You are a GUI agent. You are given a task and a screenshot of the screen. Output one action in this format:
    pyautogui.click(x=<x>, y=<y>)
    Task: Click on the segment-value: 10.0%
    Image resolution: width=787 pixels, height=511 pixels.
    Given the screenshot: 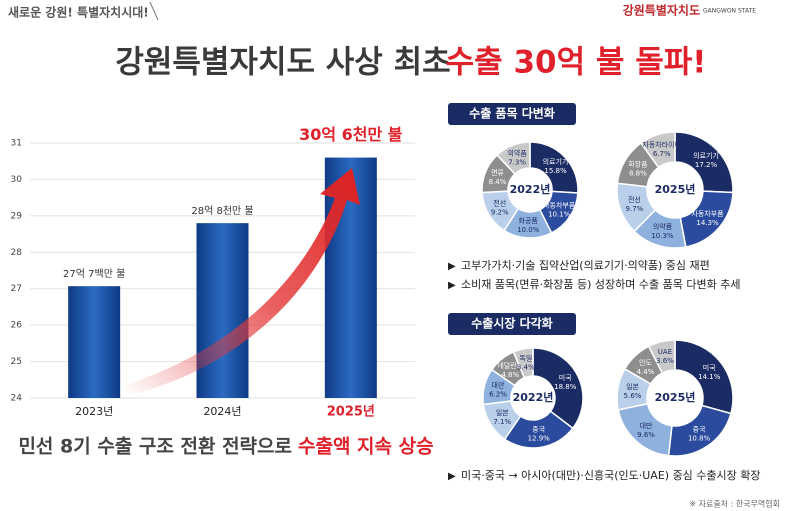 What is the action you would take?
    pyautogui.click(x=528, y=230)
    